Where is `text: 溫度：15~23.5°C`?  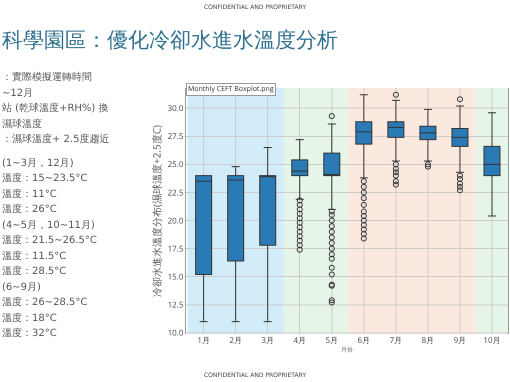
text: 溫度：15~23.5°C is located at coordinates (45, 178).